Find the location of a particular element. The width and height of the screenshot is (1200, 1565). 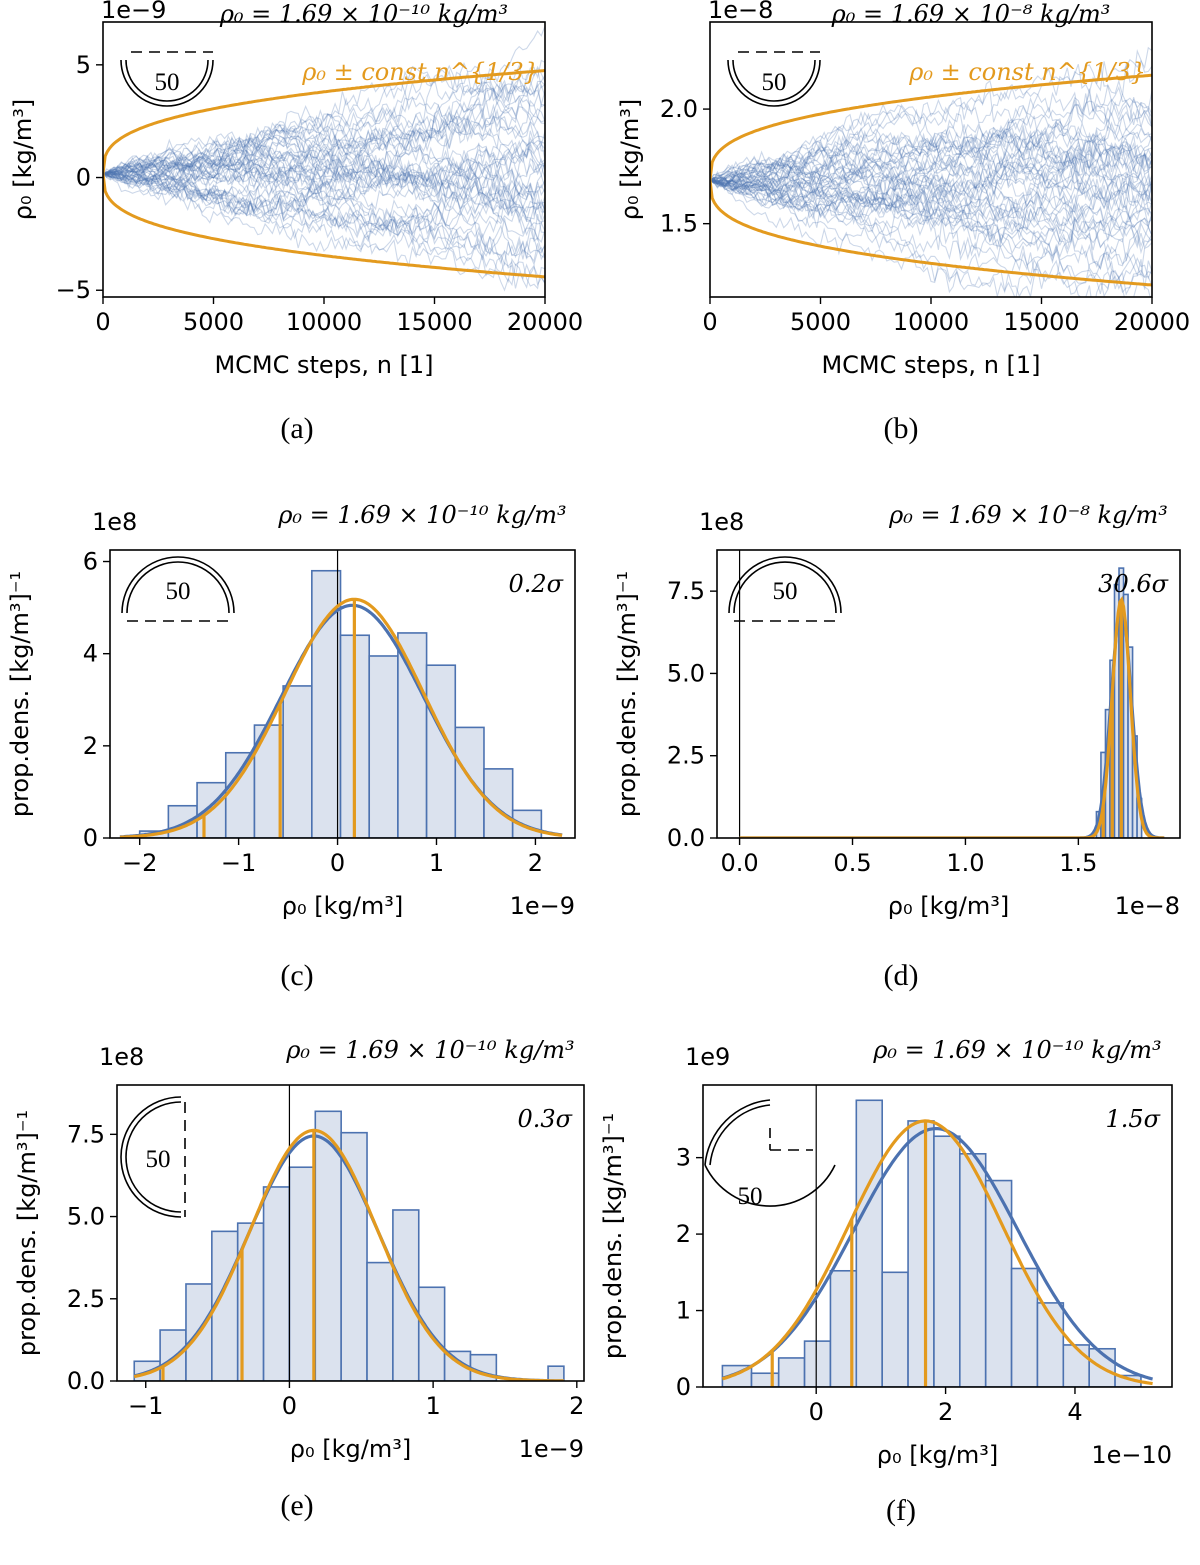

y-axis-label: prop.dens. [kg/m³]⁻¹ is located at coordinates (613, 1236).